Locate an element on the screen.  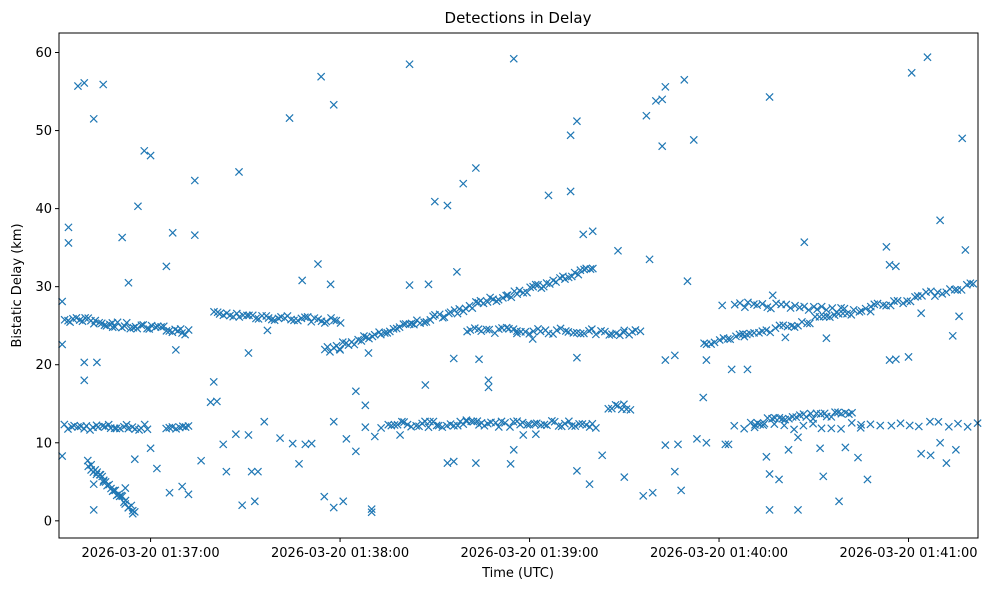
y-axis: 0 10 20 30 40 50 60 is located at coordinates (47, 287).